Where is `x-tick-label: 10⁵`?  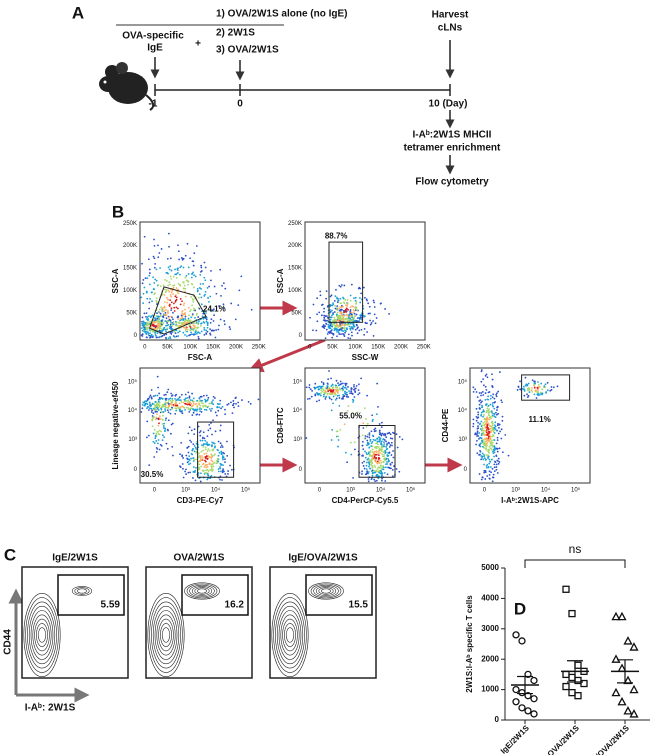 x-tick-label: 10⁵ is located at coordinates (246, 490).